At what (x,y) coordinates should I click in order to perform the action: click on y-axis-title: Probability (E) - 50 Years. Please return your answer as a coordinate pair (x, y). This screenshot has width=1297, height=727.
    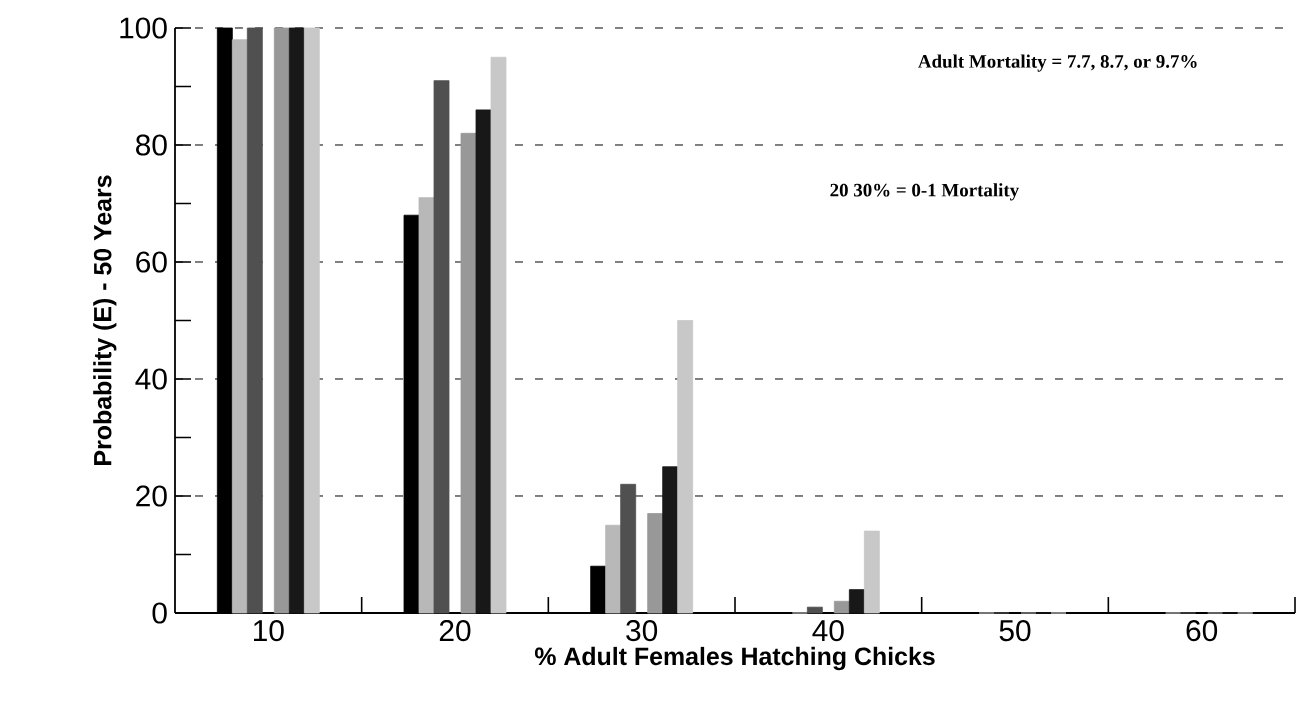
    Looking at the image, I should click on (105, 320).